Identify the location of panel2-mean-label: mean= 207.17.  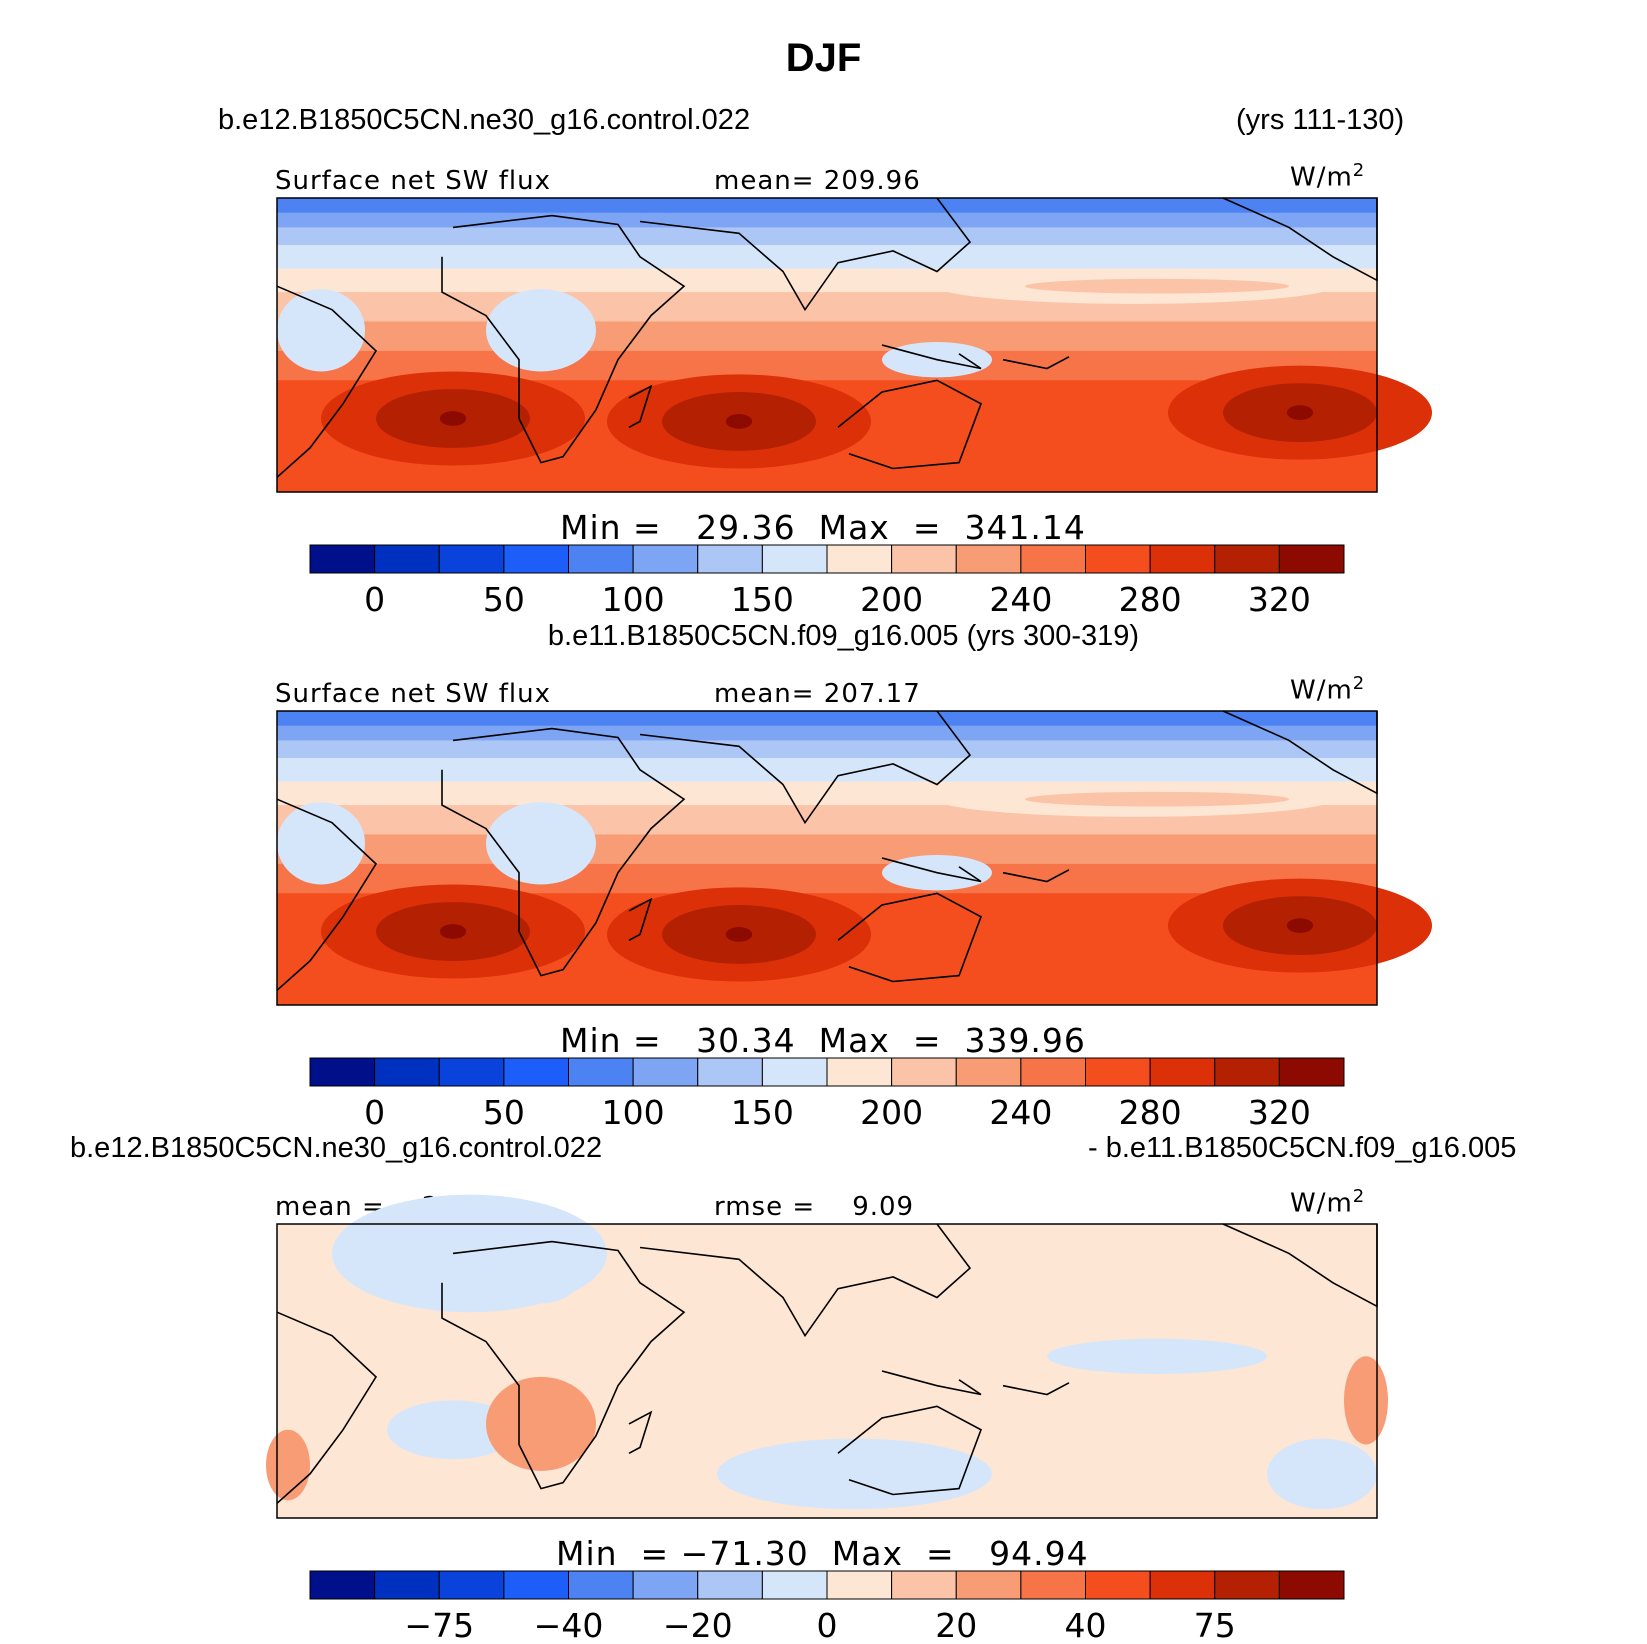
(817, 694).